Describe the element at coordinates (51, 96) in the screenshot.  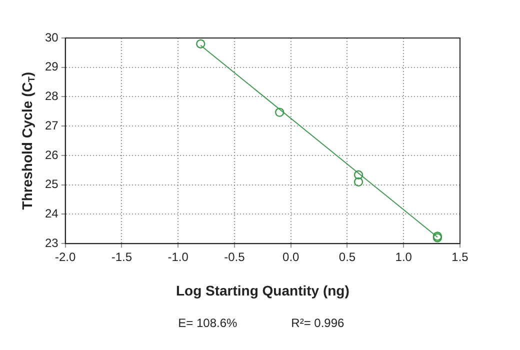
I see `y-tick-label: 28` at that location.